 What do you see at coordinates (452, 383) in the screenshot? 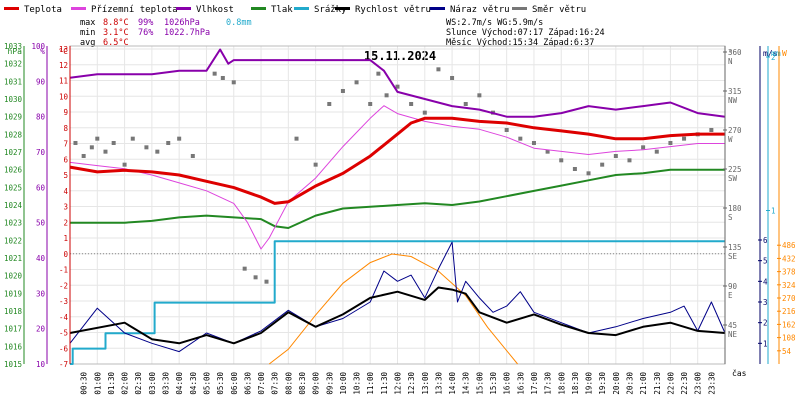
I see `time-tick: 14:00` at bounding box center [452, 383].